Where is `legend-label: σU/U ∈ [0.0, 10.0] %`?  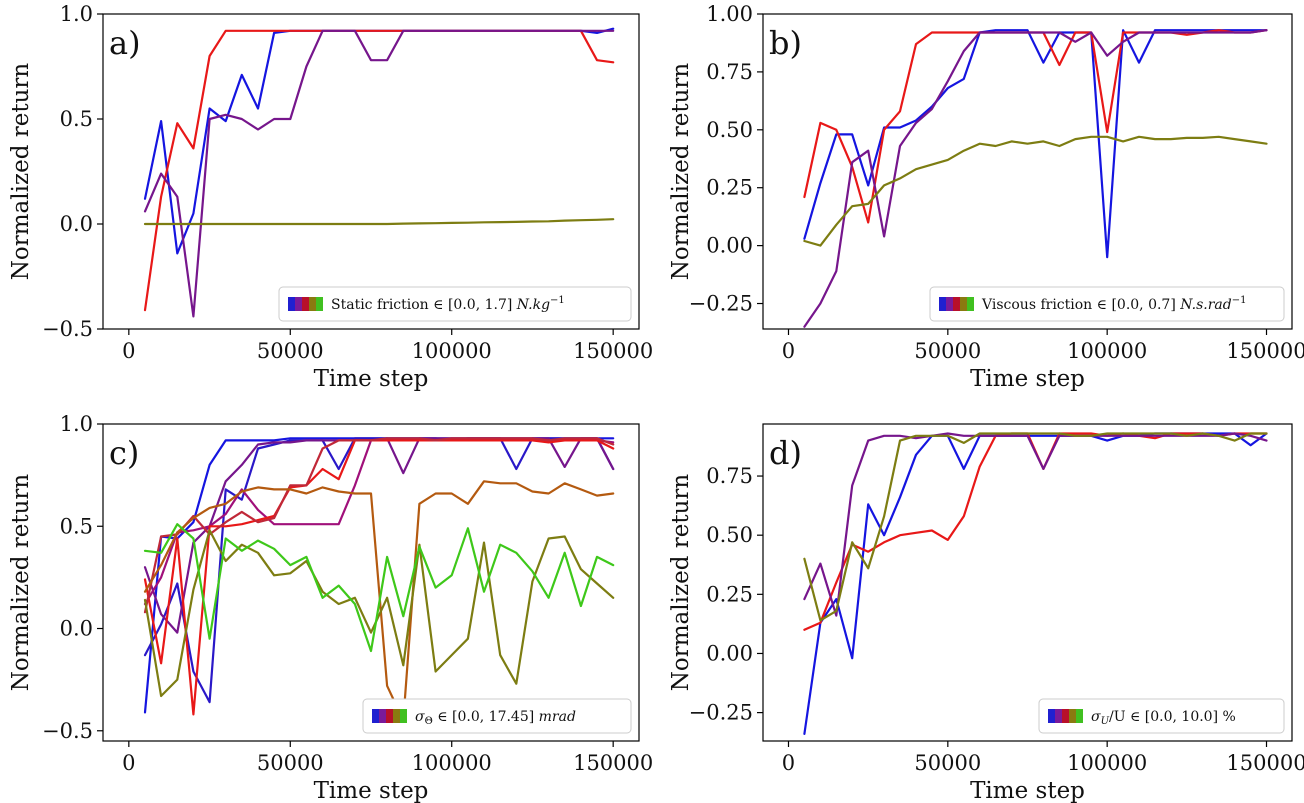
legend-label: σU/U ∈ [0.0, 10.0] % is located at coordinates (1163, 718).